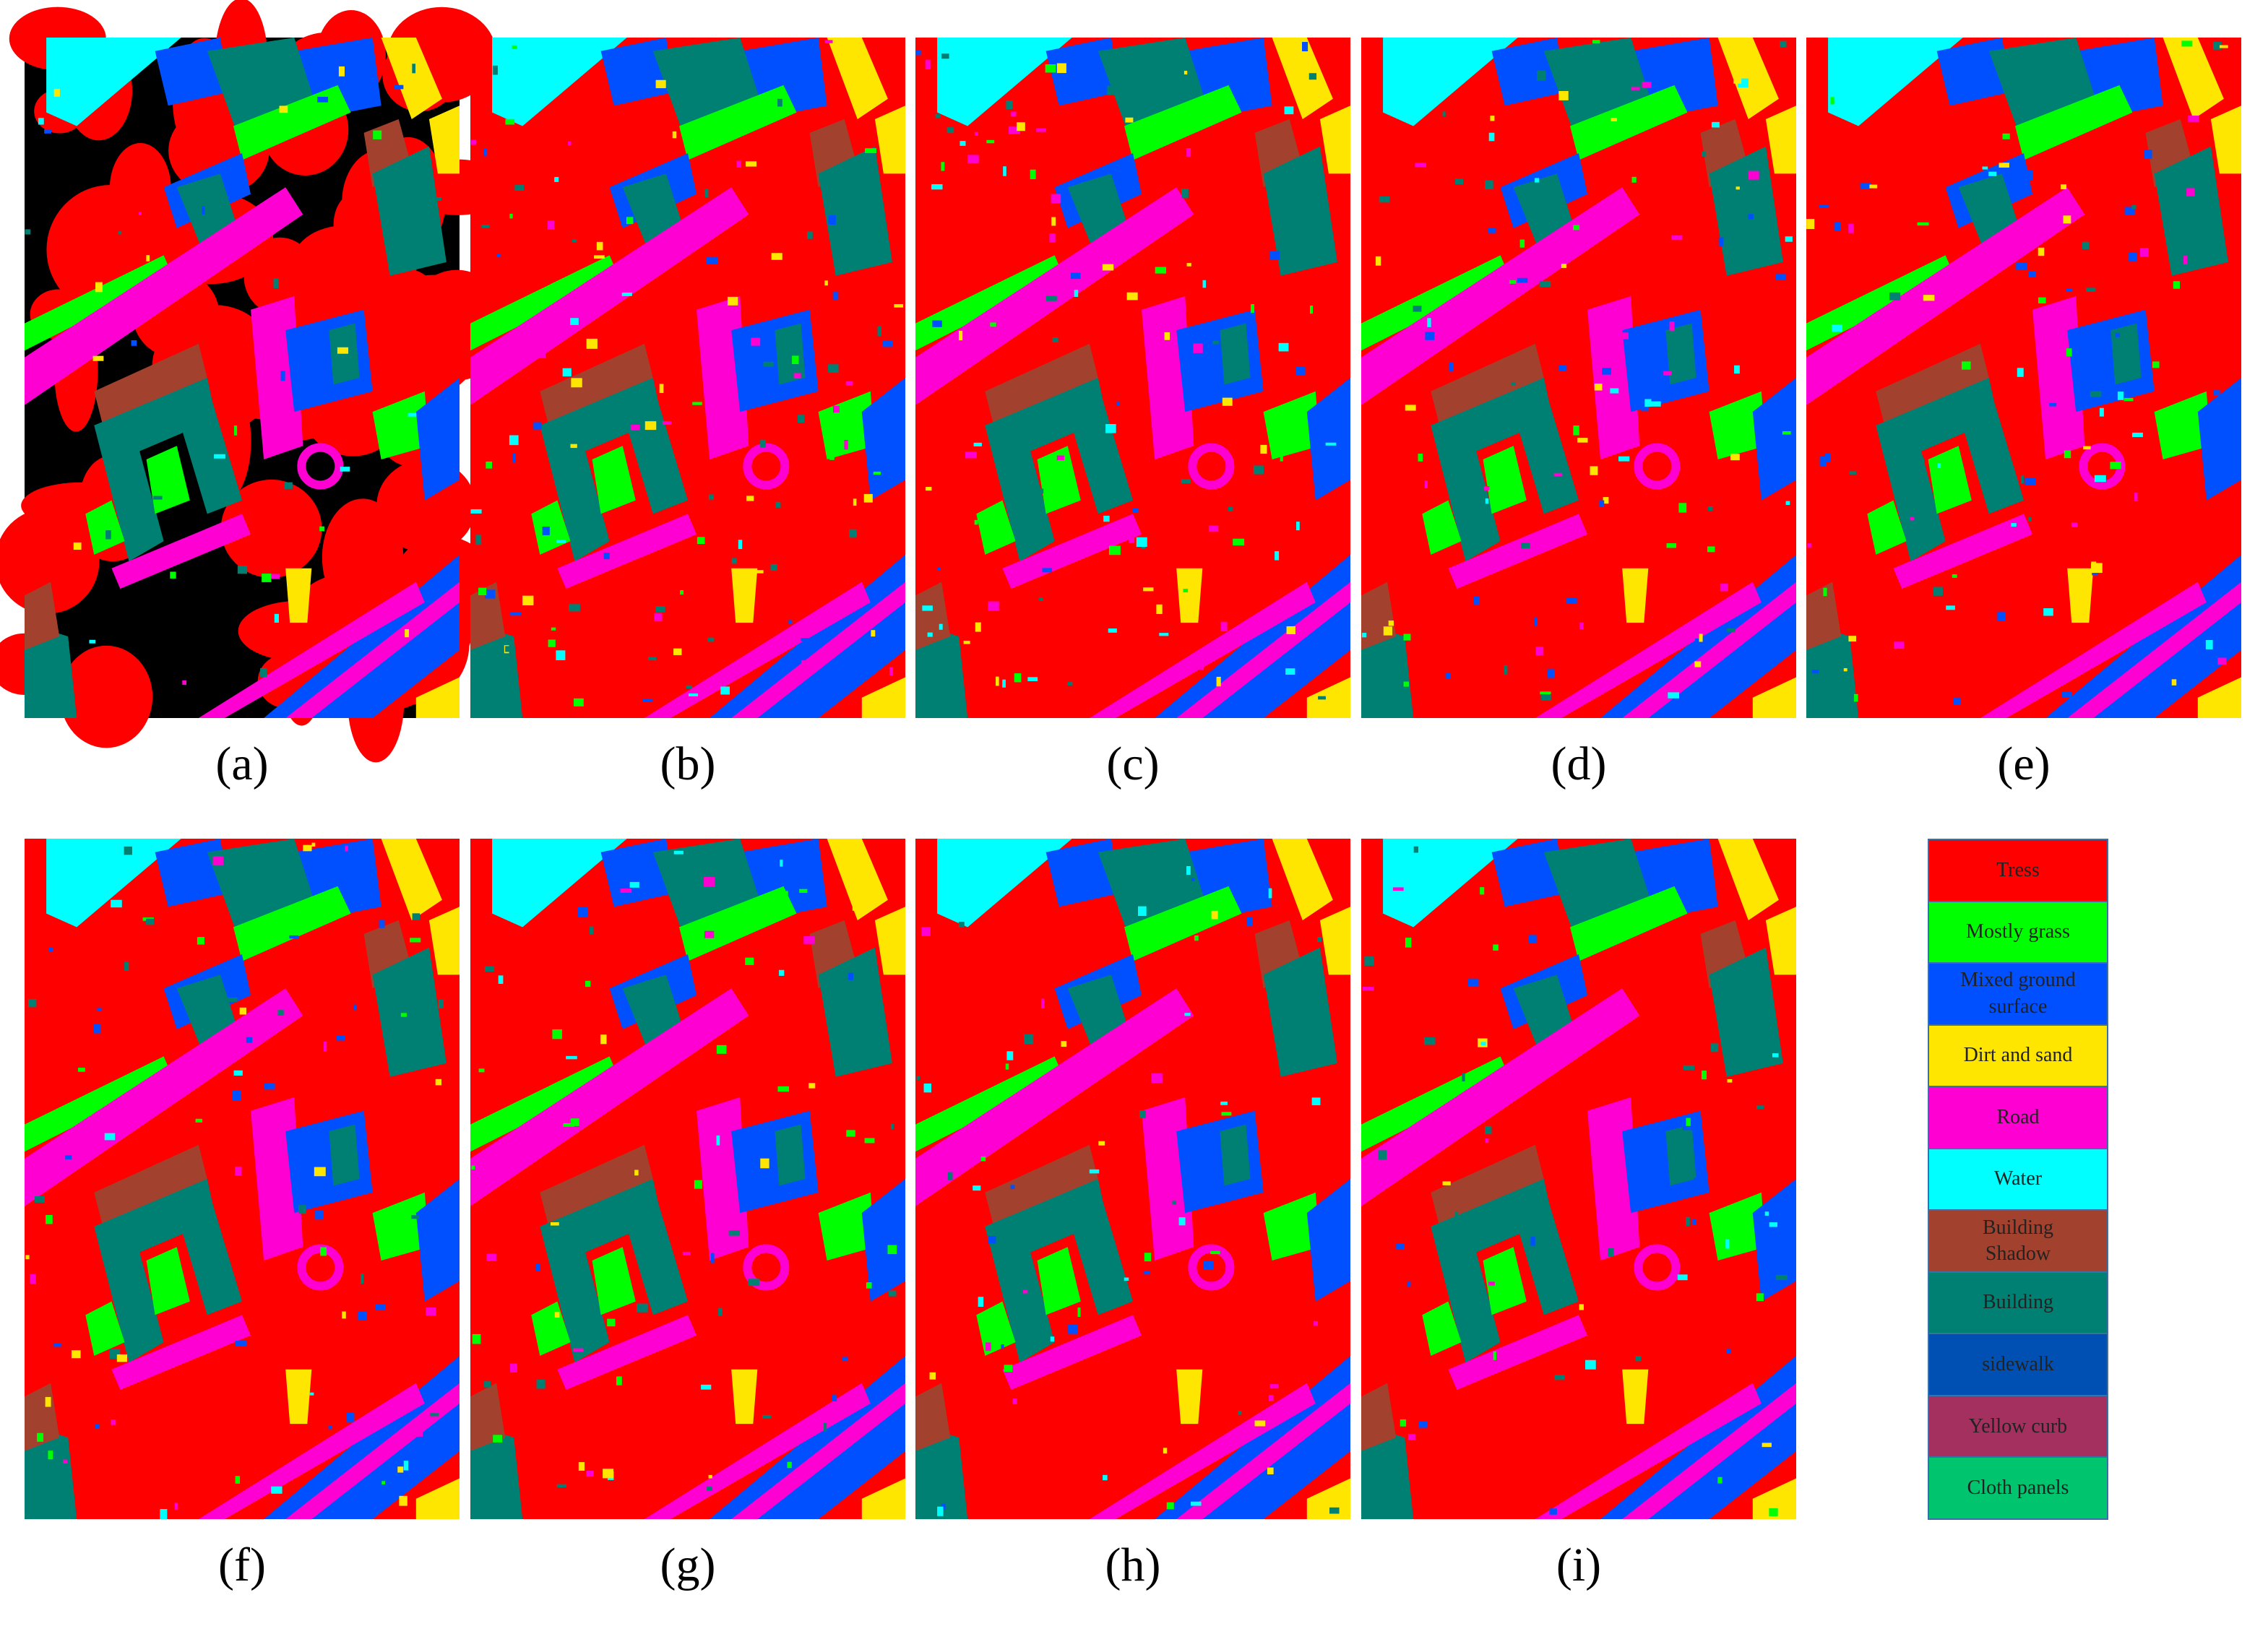 This screenshot has height=1634, width=2268. What do you see at coordinates (241, 764) in the screenshot?
I see `panel-label: (a)` at bounding box center [241, 764].